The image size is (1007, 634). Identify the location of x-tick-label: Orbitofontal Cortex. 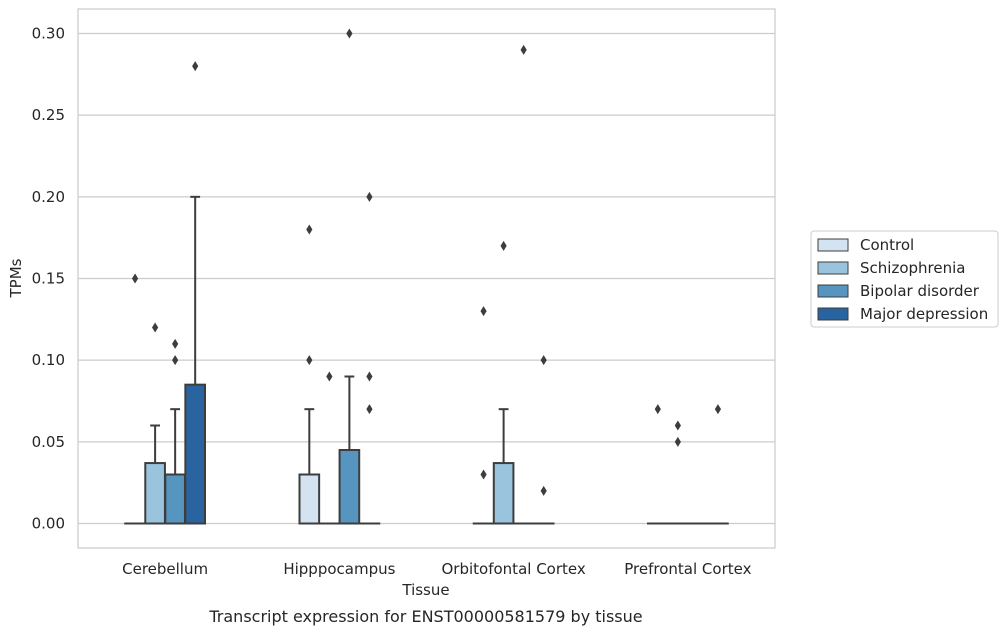
(514, 569).